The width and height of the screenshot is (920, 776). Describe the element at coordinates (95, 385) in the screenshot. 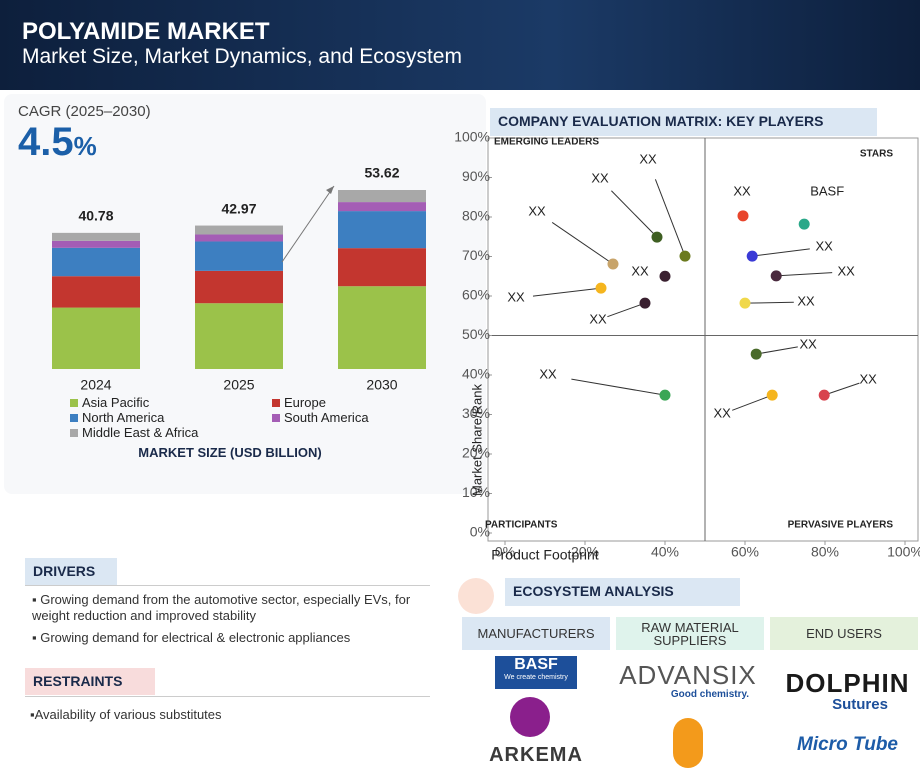

I see `x-tick-label: 2024` at that location.